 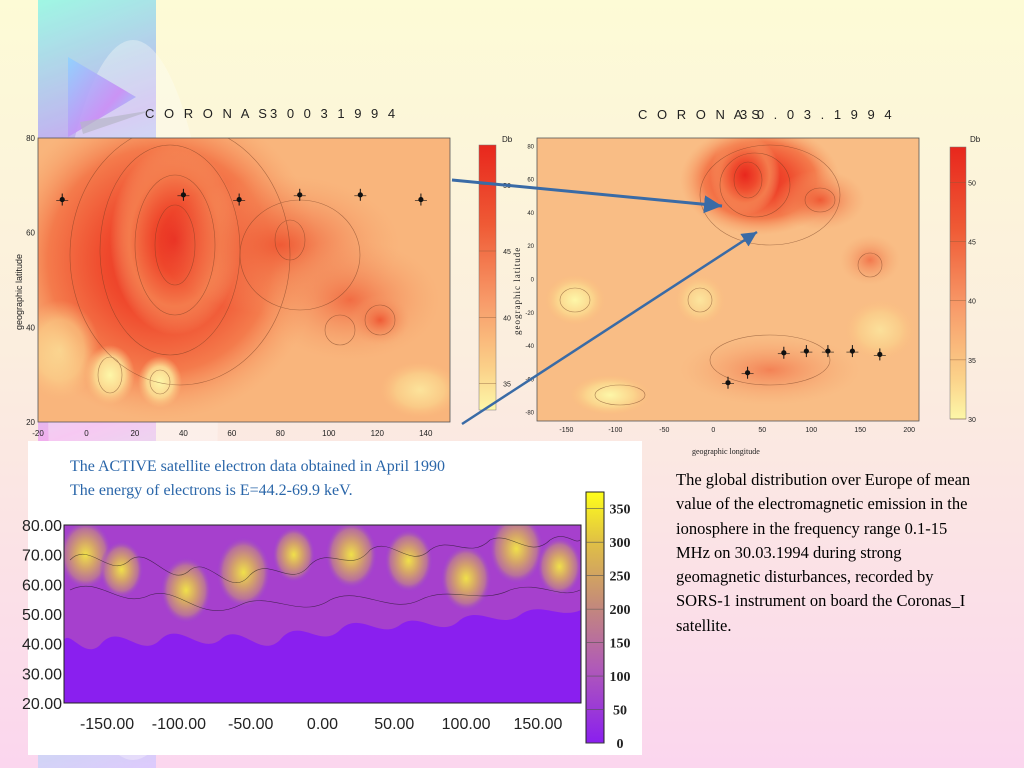 I want to click on active-colorbar, so click(x=595, y=617).